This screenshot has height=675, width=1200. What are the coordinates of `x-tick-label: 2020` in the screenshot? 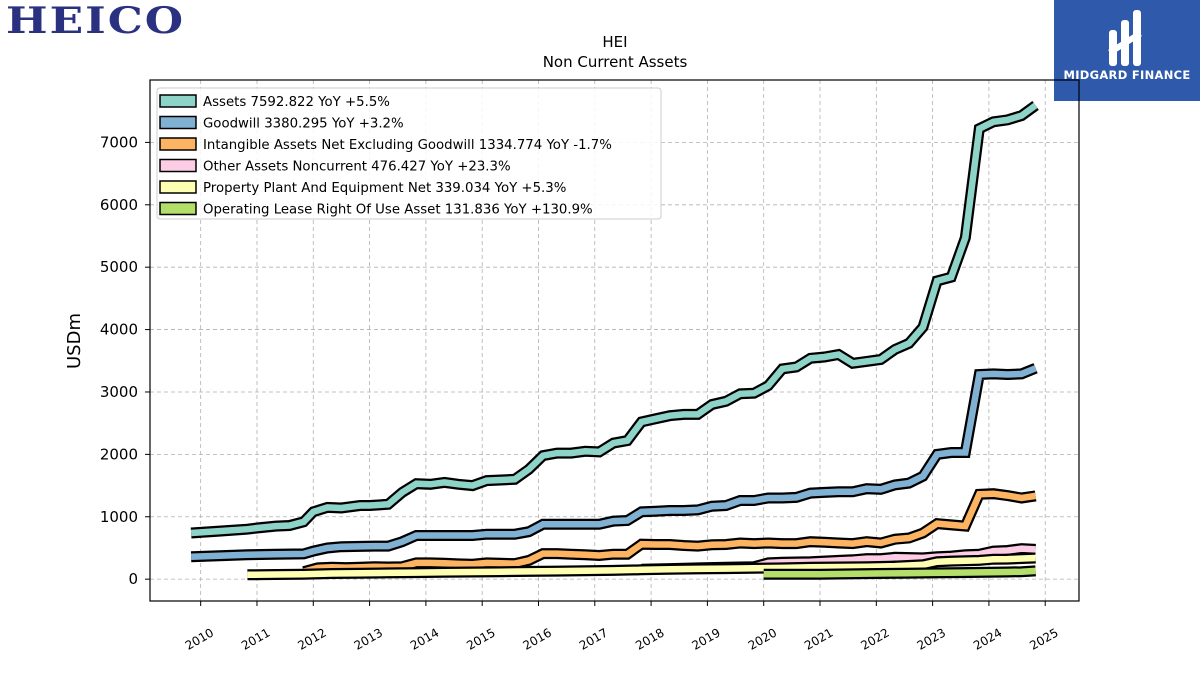 It's located at (762, 638).